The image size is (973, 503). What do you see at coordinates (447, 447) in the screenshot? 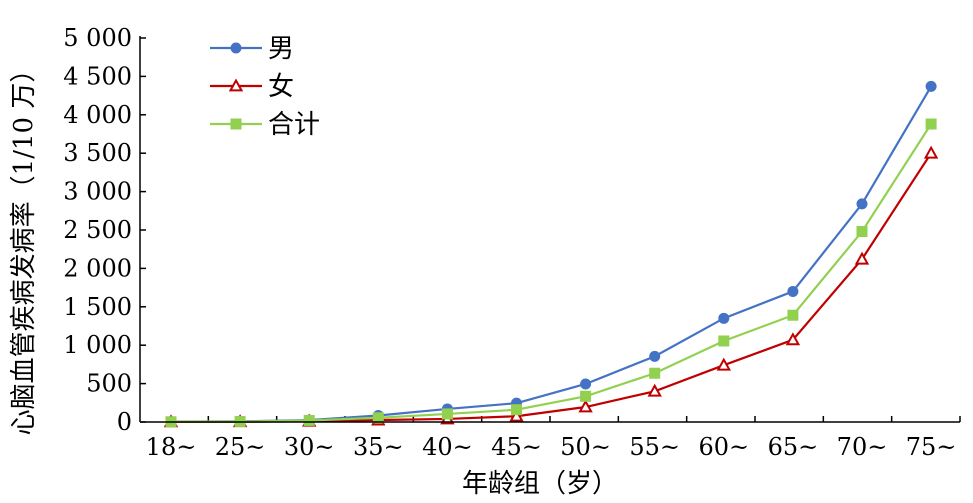
I see `x-tick-label: 40~` at bounding box center [447, 447].